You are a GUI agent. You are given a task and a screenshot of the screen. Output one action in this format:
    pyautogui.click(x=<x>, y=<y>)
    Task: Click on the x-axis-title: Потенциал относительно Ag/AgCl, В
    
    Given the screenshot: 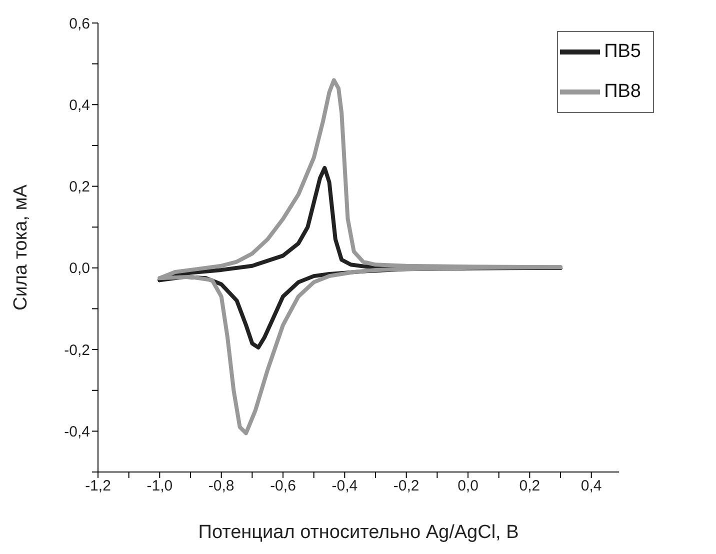 What is the action you would take?
    pyautogui.click(x=358, y=532)
    